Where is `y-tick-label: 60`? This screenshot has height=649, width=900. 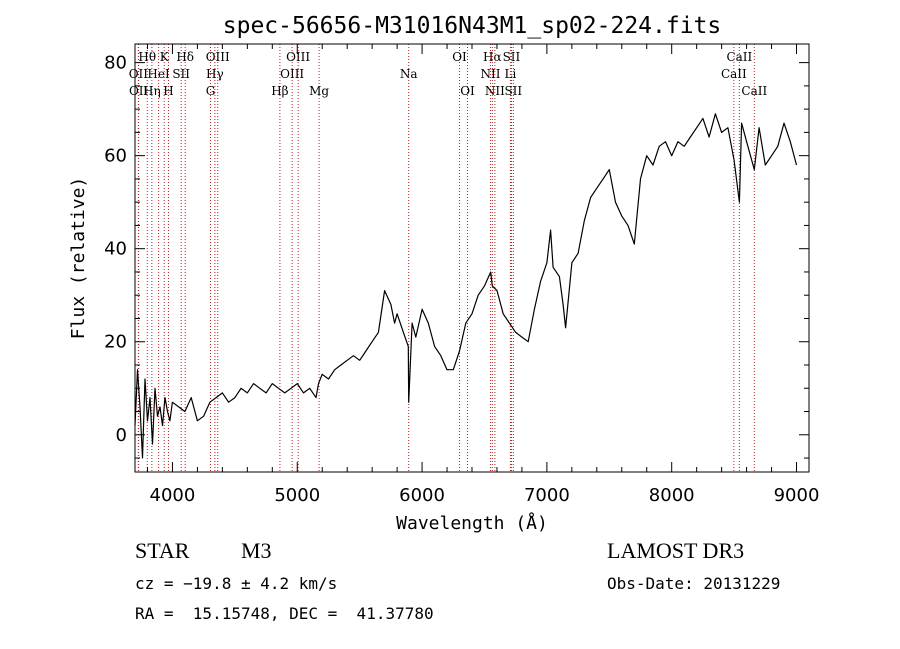 y-tick-label: 60 is located at coordinates (115, 156).